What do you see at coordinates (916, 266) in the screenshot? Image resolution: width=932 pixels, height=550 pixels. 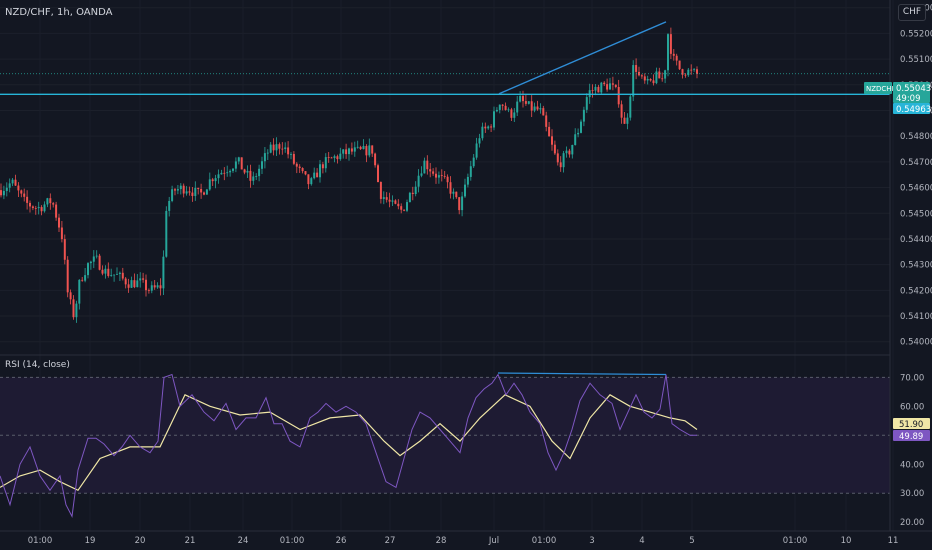 I see `price-tick-label: 0.54300` at bounding box center [916, 266].